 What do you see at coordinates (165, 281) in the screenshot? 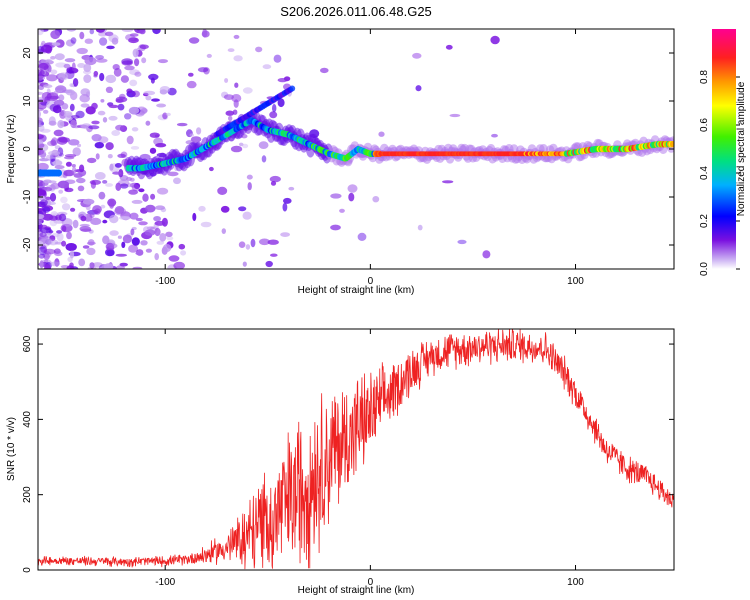
I see `spectrogram-xtick-label: -100` at bounding box center [165, 281].